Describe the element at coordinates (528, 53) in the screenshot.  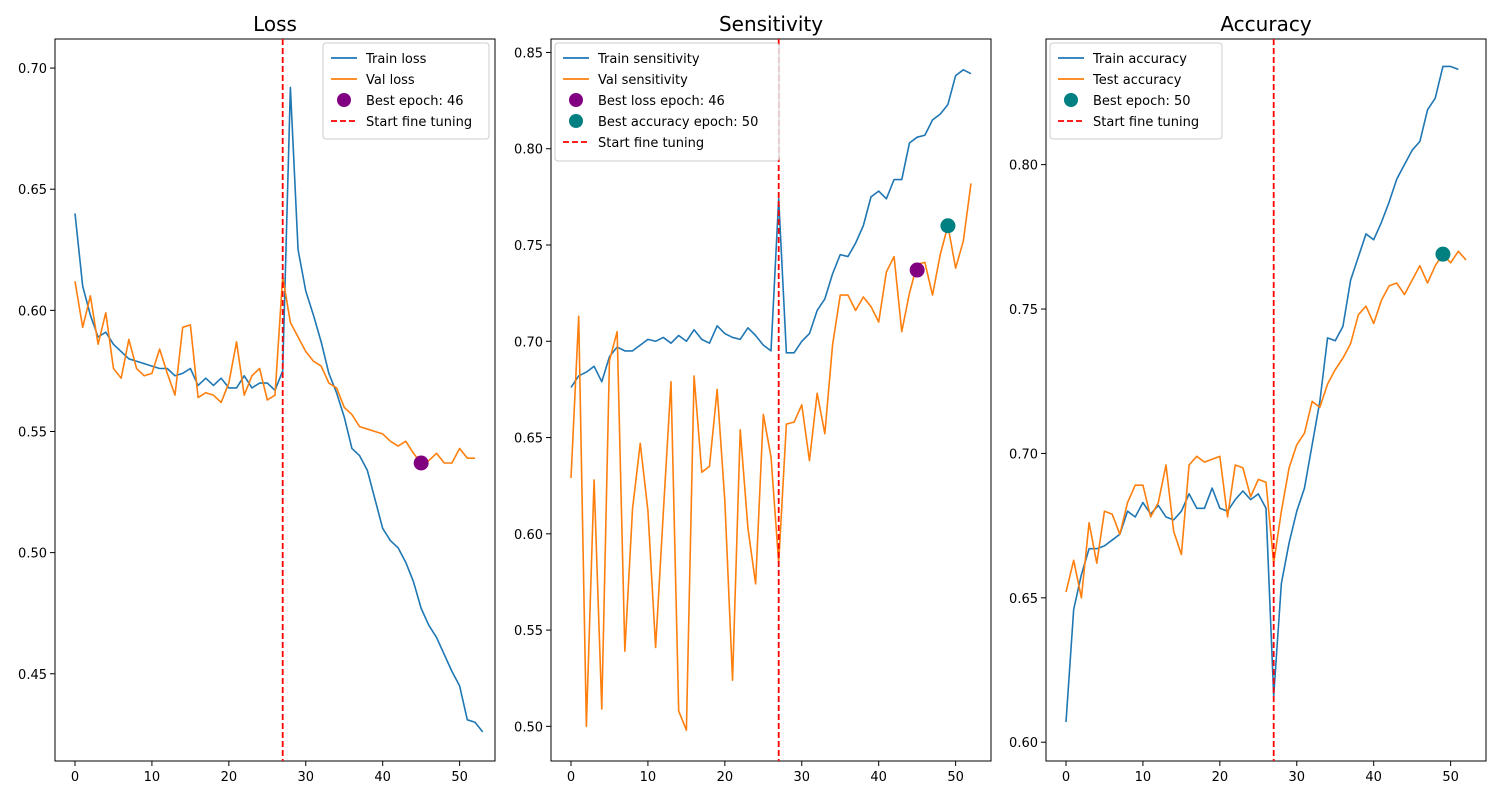
I see `y-tick-label: 0.85` at that location.